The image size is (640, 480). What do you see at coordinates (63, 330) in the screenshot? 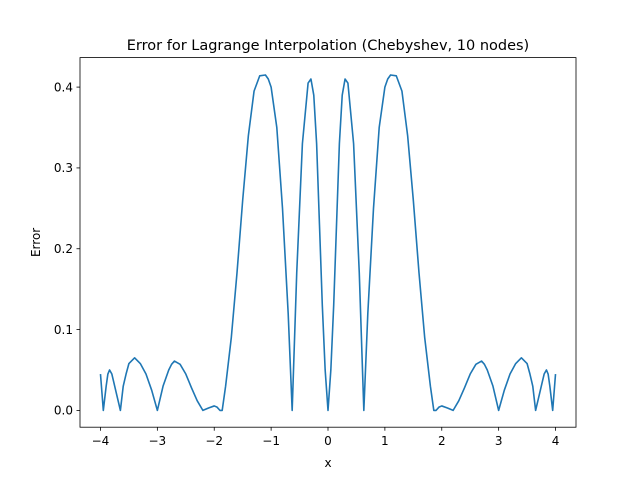
I see `y-tick-label: 0.1` at bounding box center [63, 330].